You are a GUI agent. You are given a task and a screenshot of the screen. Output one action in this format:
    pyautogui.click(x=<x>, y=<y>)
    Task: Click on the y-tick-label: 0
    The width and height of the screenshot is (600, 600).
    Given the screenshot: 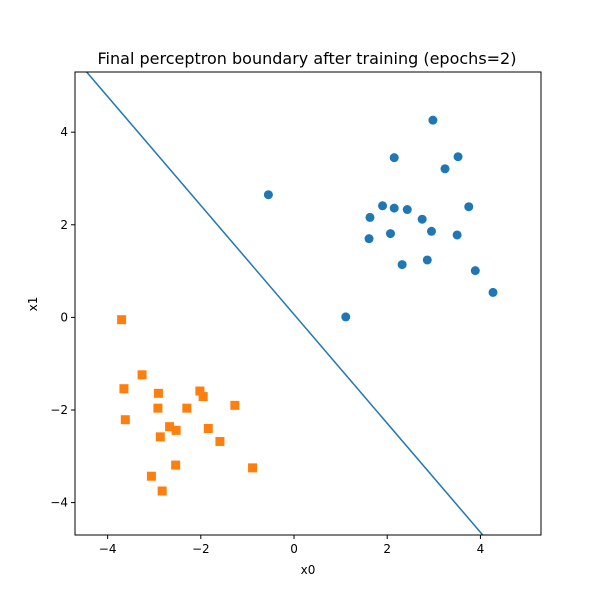 What is the action you would take?
    pyautogui.click(x=64, y=317)
    